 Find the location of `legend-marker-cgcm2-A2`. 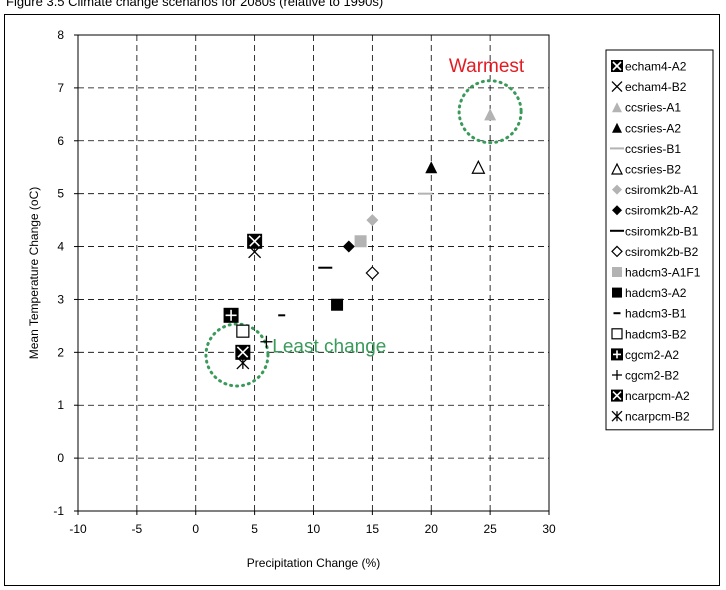

legend-marker-cgcm2-A2 is located at coordinates (617, 354).